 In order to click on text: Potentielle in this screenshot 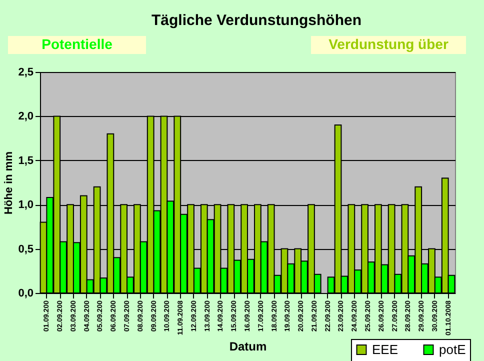, I will do `click(77, 44)`.